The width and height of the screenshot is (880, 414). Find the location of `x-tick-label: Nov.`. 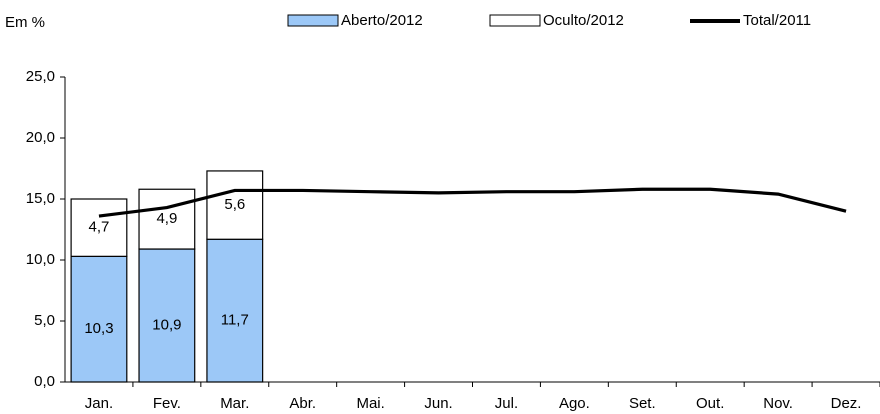

x-tick-label: Nov. is located at coordinates (778, 403).